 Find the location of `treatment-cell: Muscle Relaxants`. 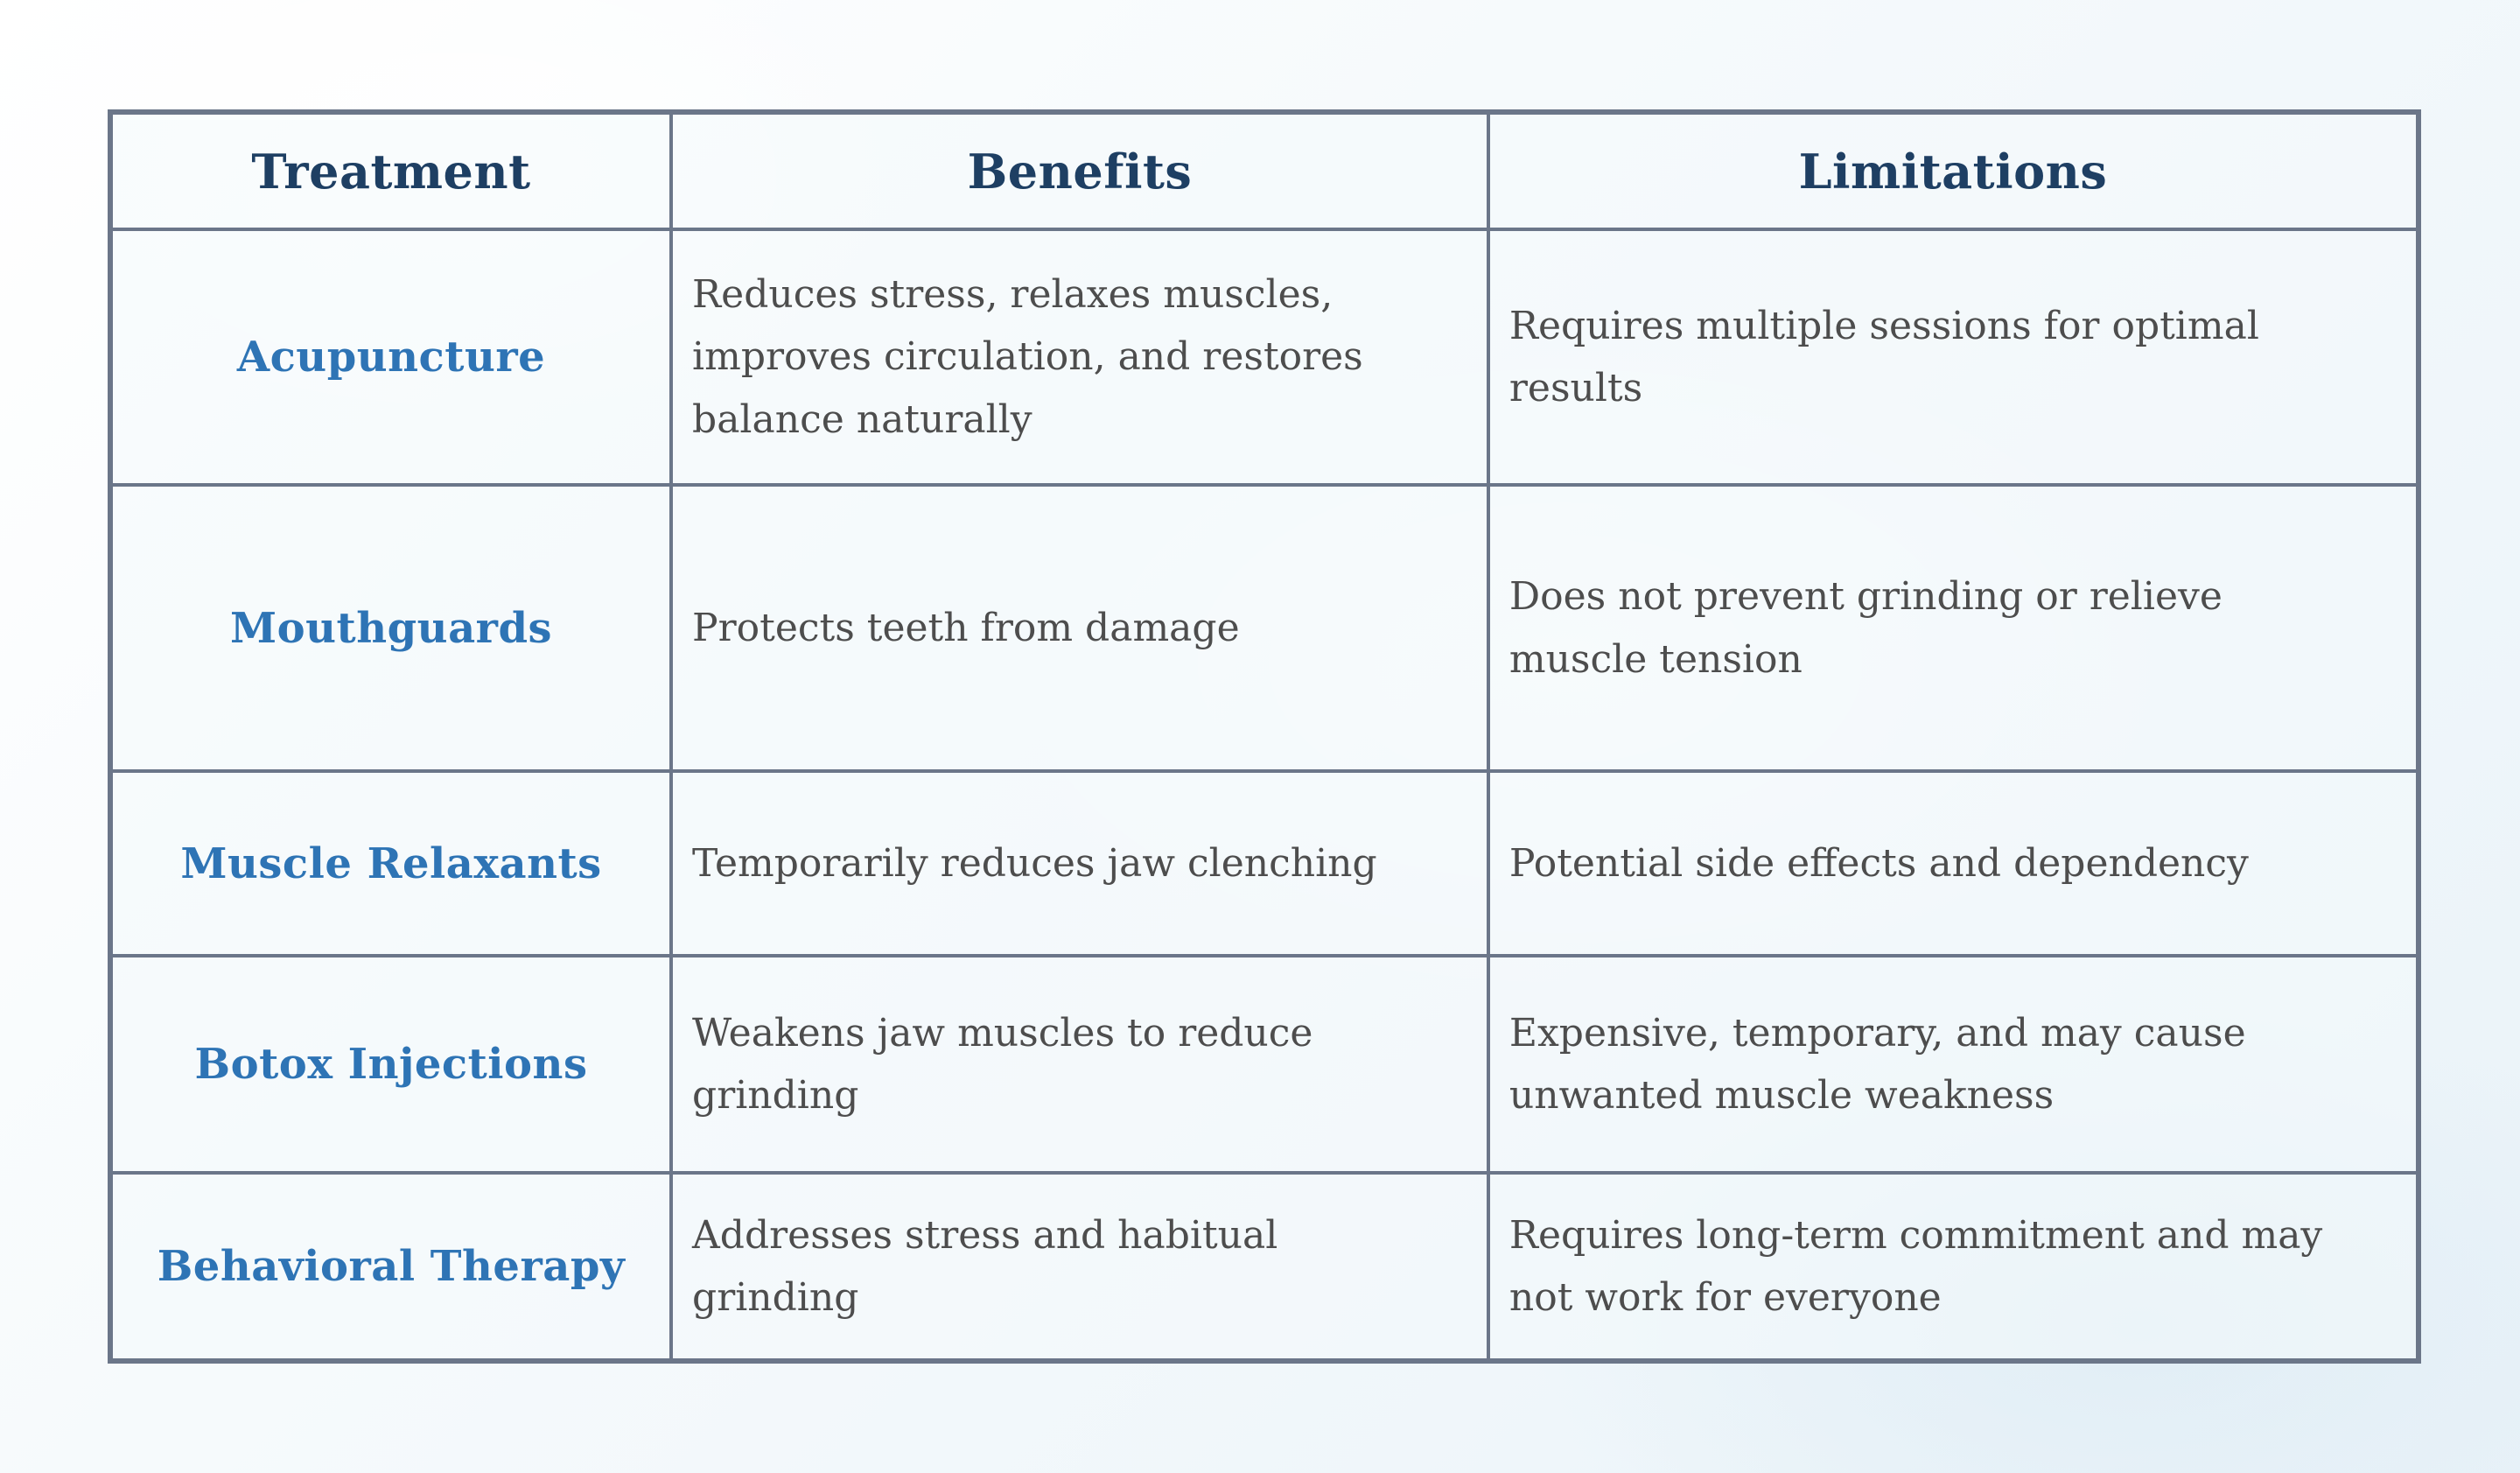

treatment-cell: Muscle Relaxants is located at coordinates (390, 863).